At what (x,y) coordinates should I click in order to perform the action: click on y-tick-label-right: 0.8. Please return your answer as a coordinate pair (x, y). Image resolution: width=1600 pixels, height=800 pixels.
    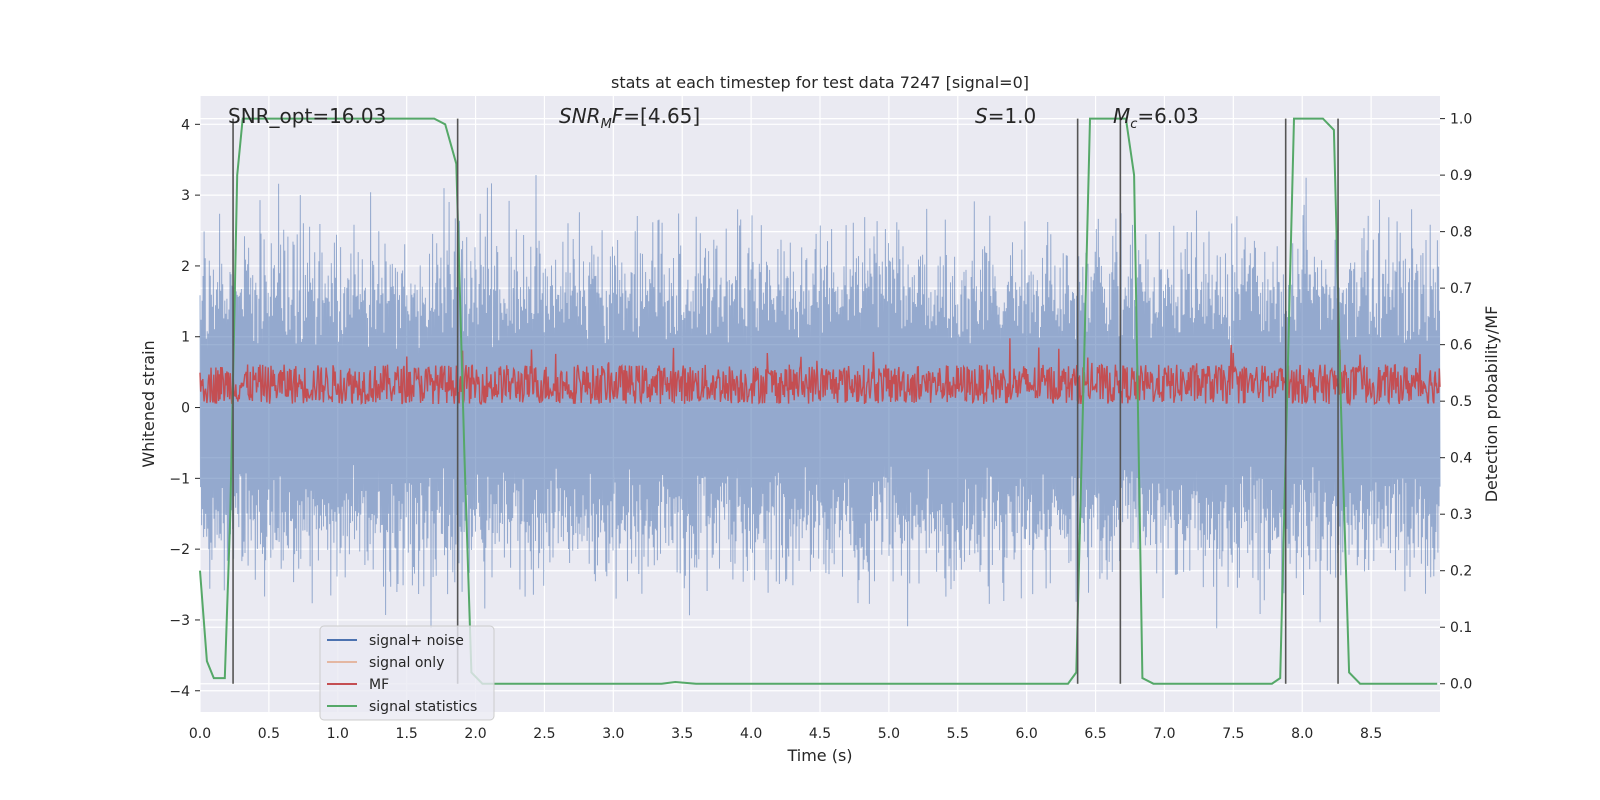
    Looking at the image, I should click on (1461, 233).